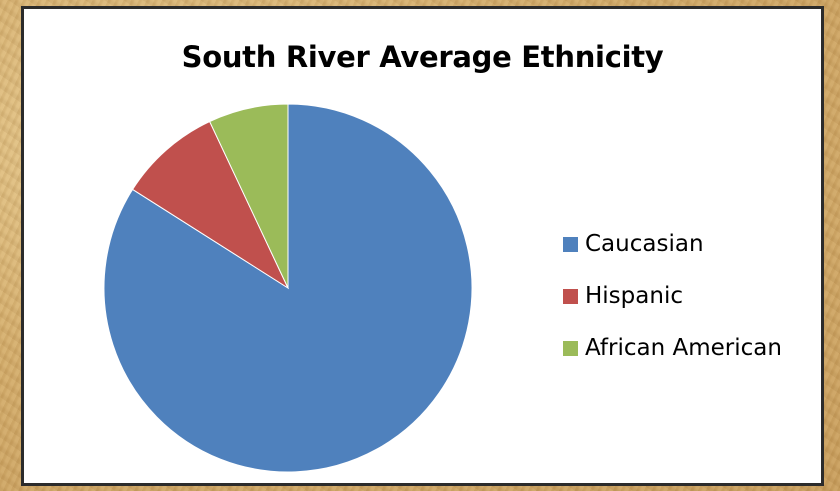  I want to click on legend-item-caucasian: Caucasian, so click(672, 244).